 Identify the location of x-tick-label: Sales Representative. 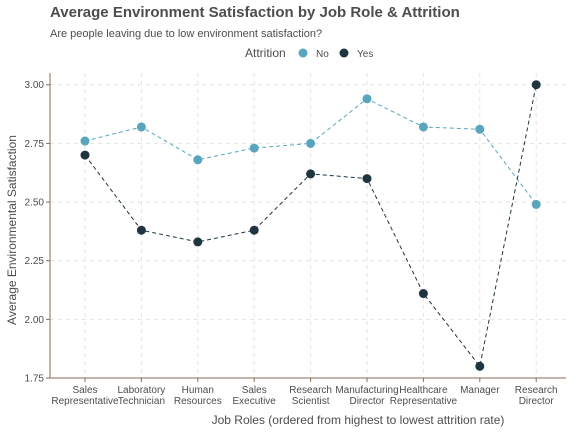
(85, 396).